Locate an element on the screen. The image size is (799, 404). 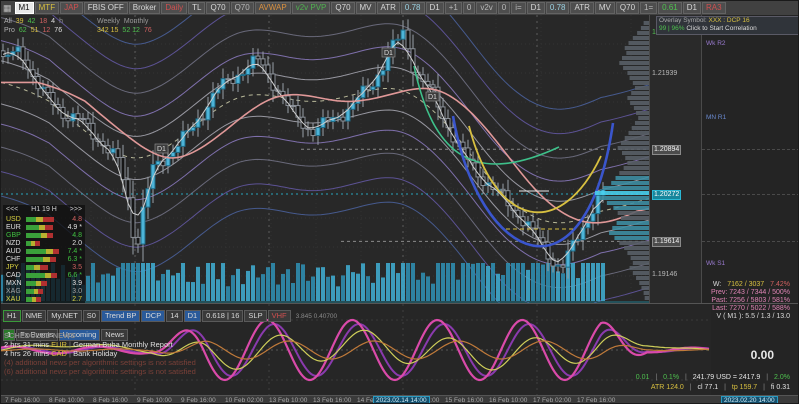
stats-row: V ( M1 ): 5.5 / 1.3 / 13.0 is located at coordinates (752, 317).